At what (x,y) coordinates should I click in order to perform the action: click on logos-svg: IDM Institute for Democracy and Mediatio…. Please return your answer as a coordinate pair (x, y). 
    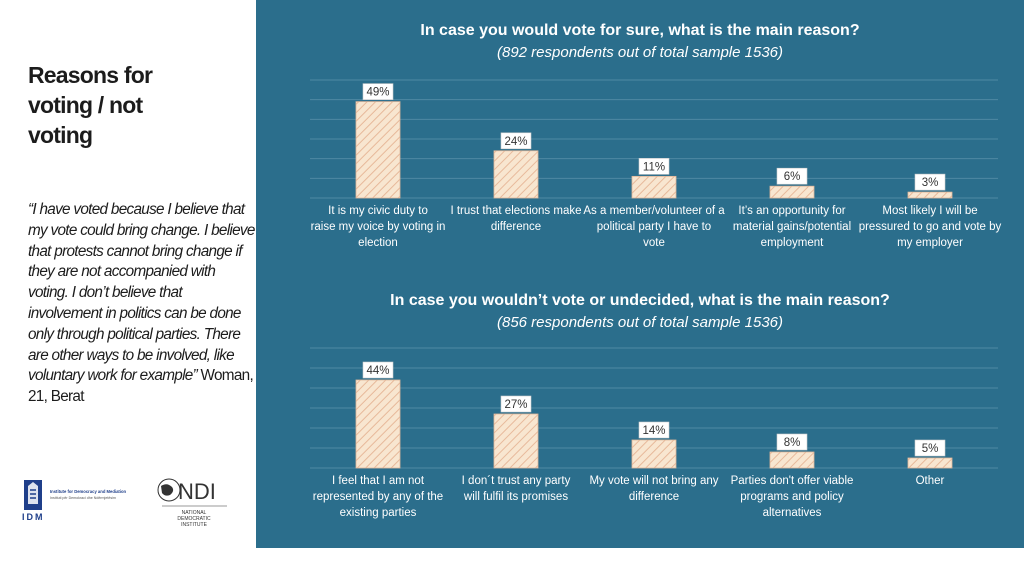
    Looking at the image, I should click on (124, 503).